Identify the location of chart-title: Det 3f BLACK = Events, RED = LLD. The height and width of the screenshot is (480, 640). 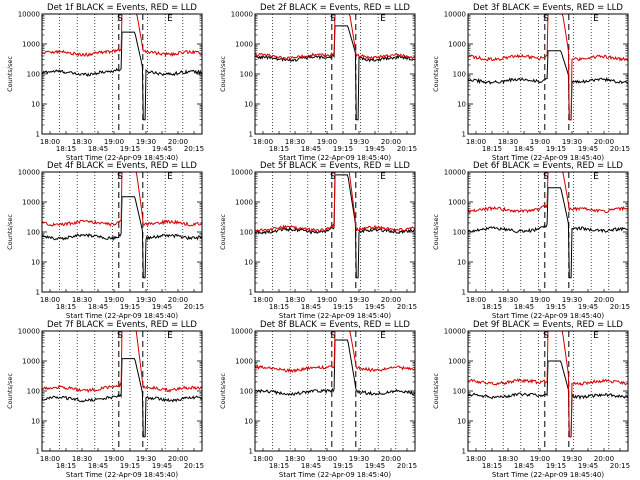
(548, 8).